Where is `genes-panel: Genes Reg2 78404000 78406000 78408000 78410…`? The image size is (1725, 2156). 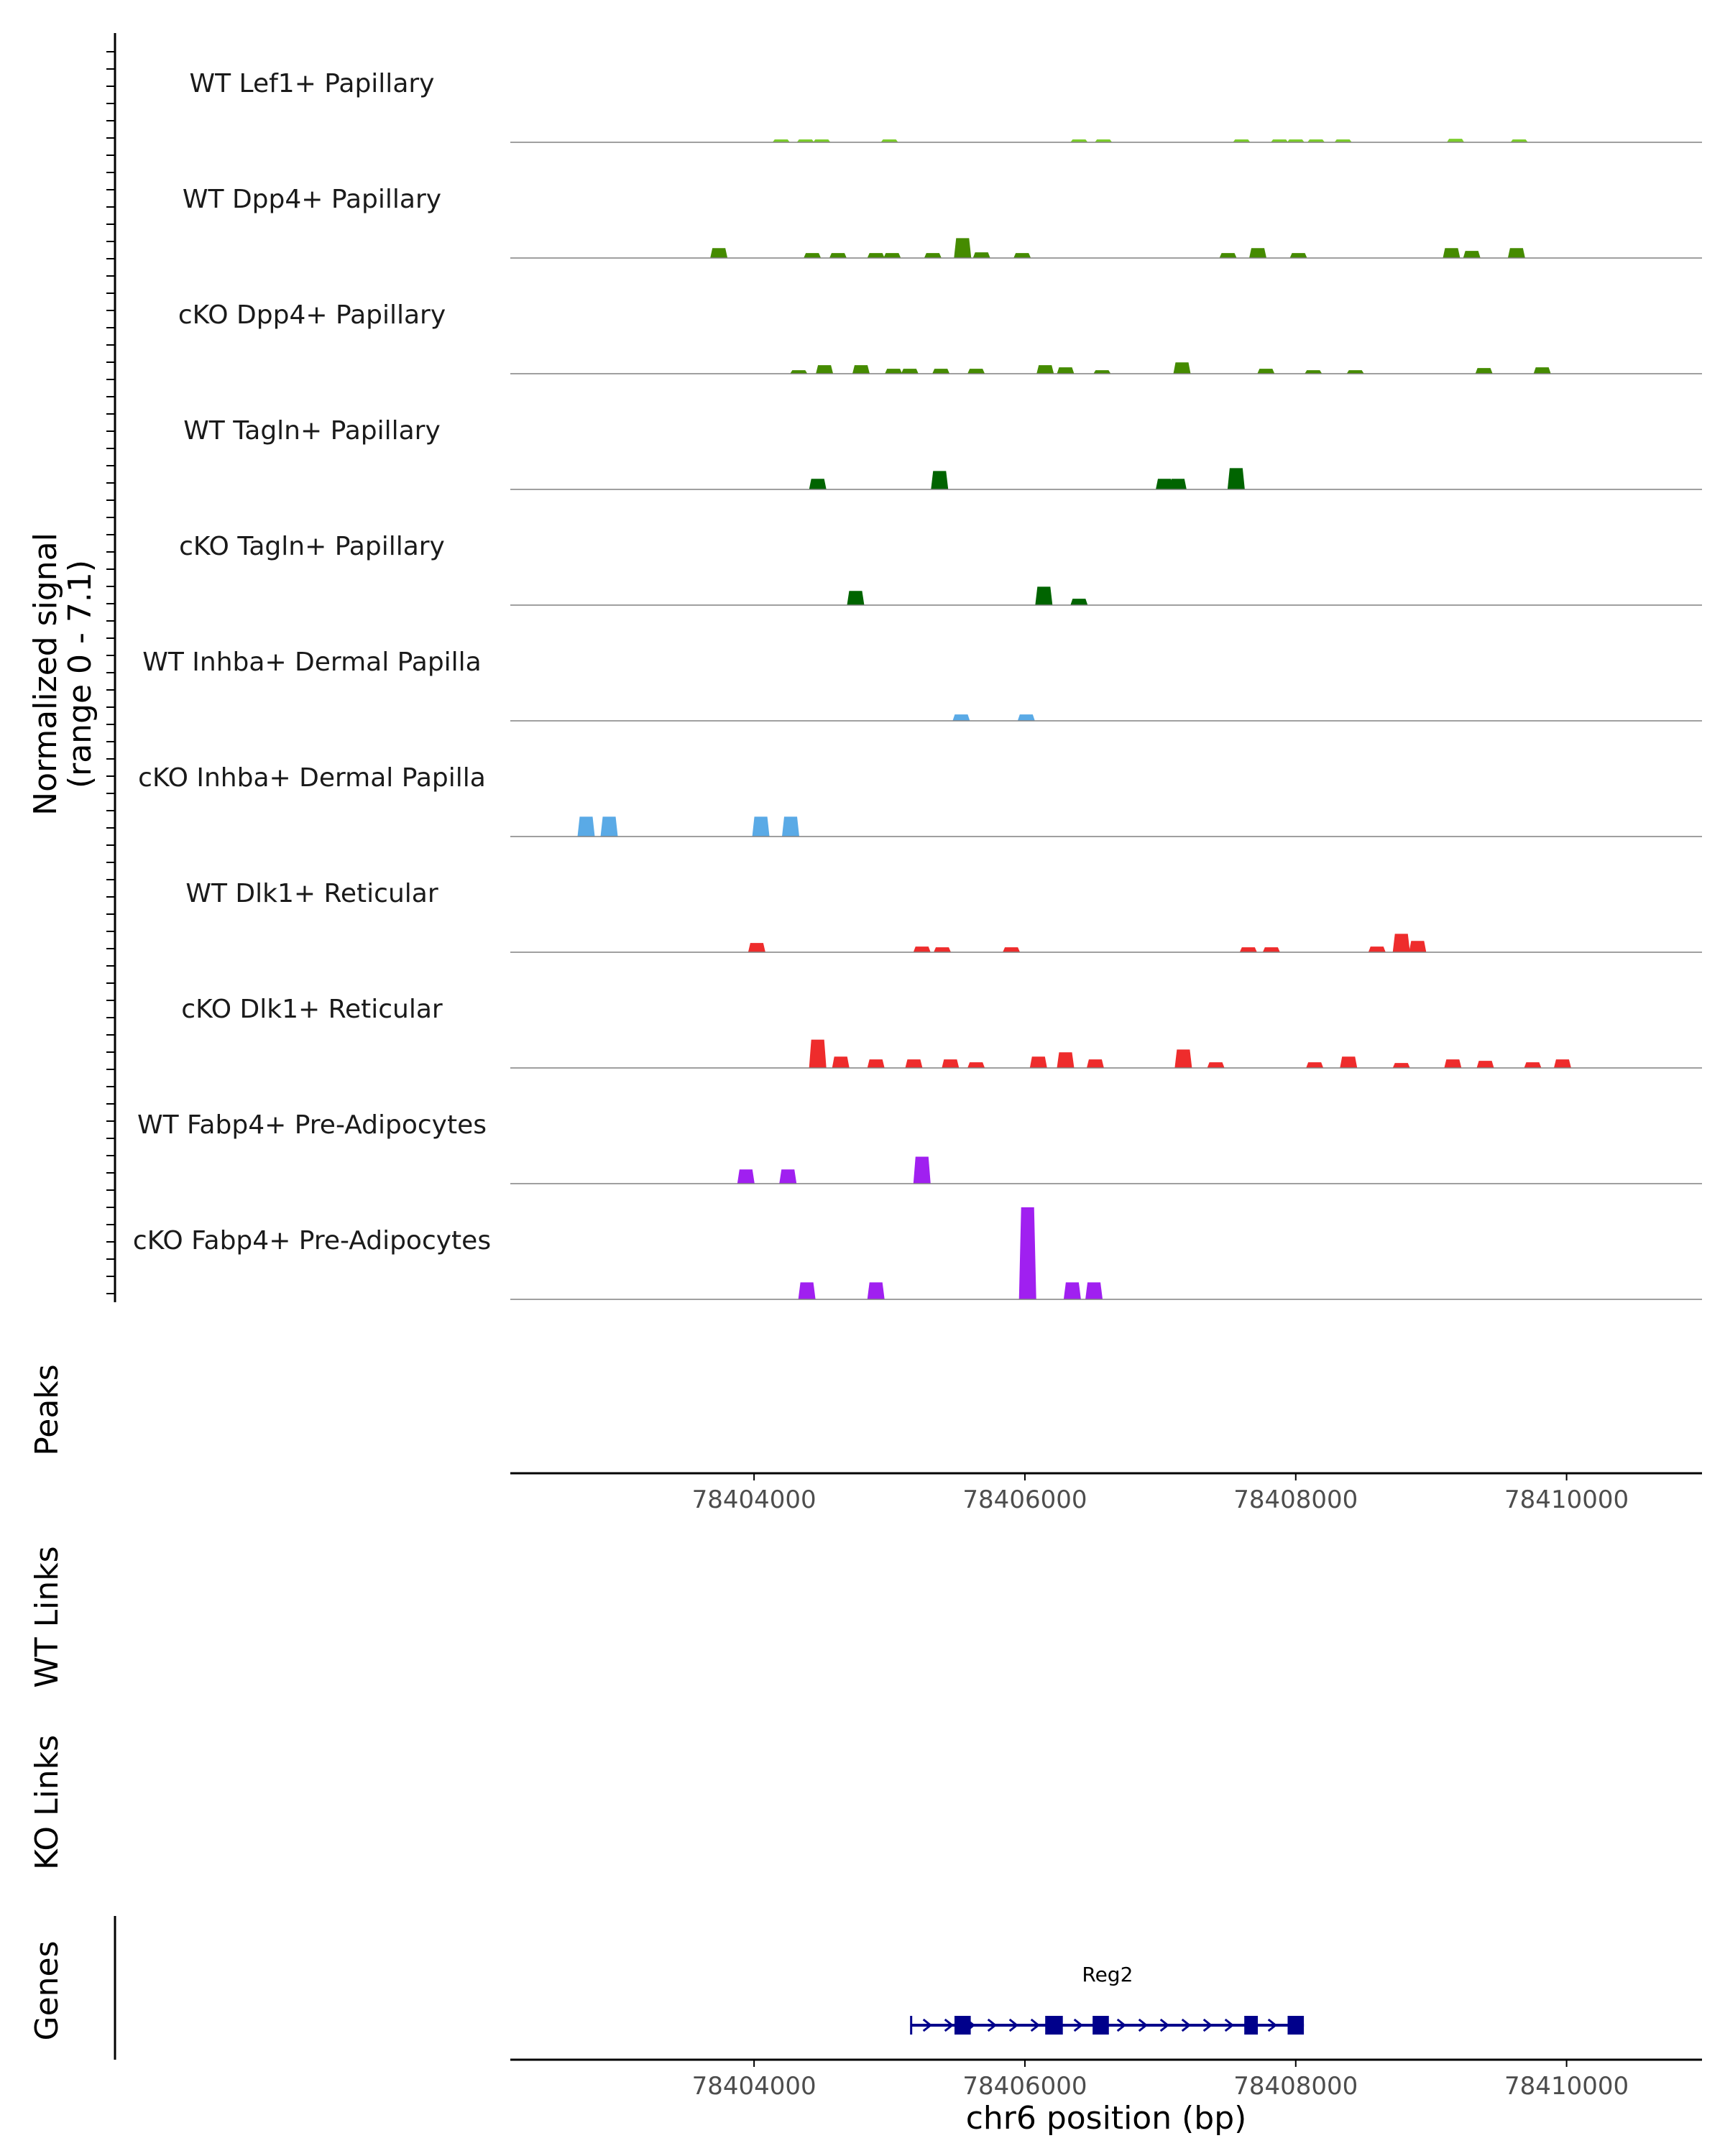
genes-panel: Genes Reg2 78404000 78406000 78408000 78410… is located at coordinates (865, 2026).